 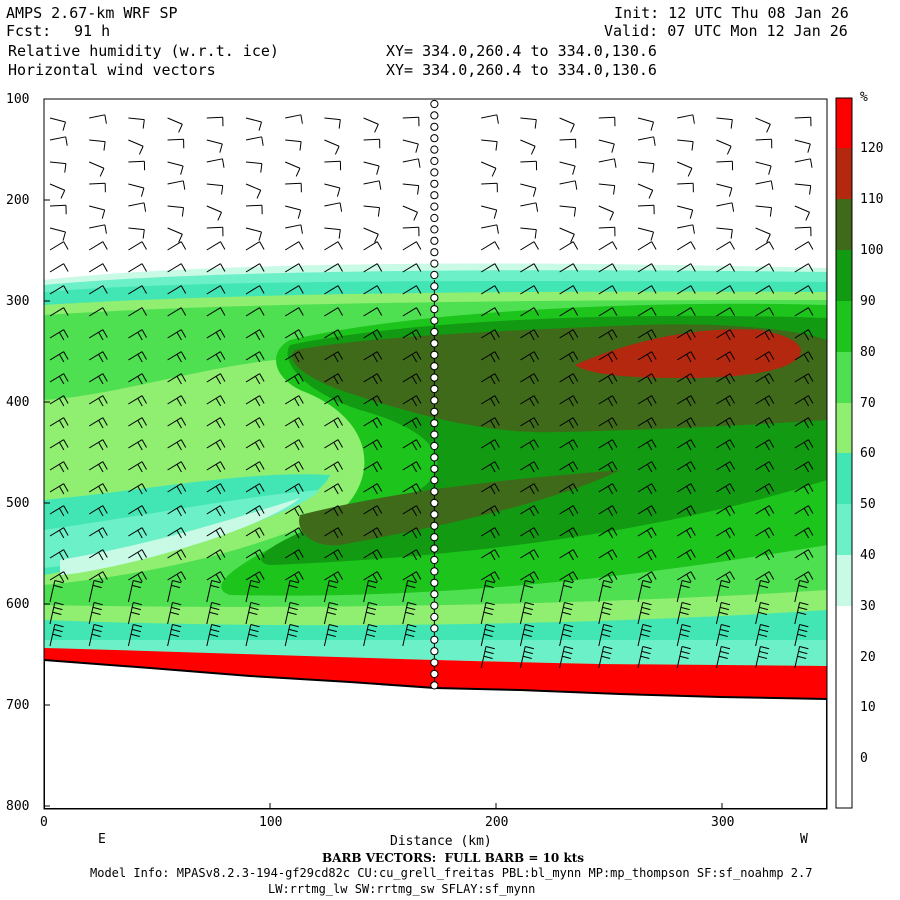 I want to click on y-tick-600: 600, so click(x=18, y=604).